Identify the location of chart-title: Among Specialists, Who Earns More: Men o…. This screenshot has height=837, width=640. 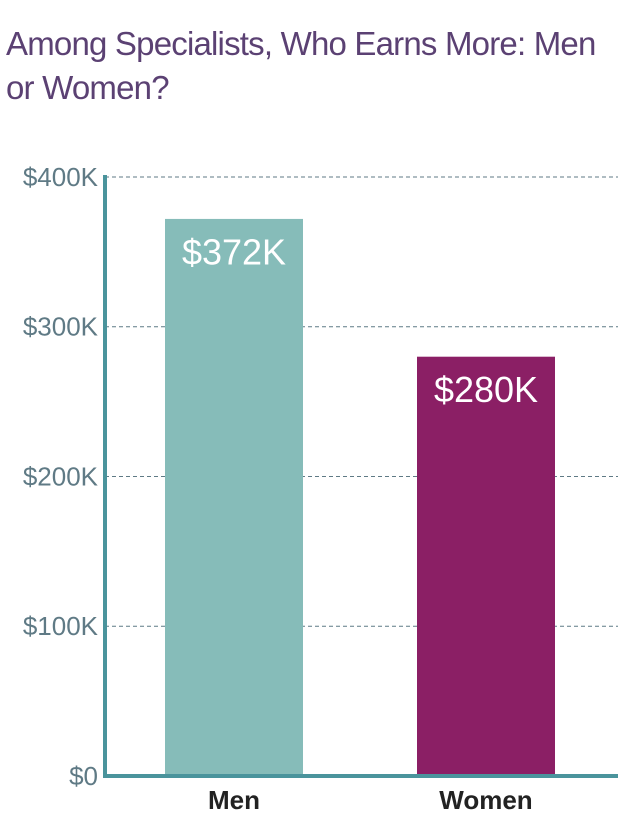
(301, 65).